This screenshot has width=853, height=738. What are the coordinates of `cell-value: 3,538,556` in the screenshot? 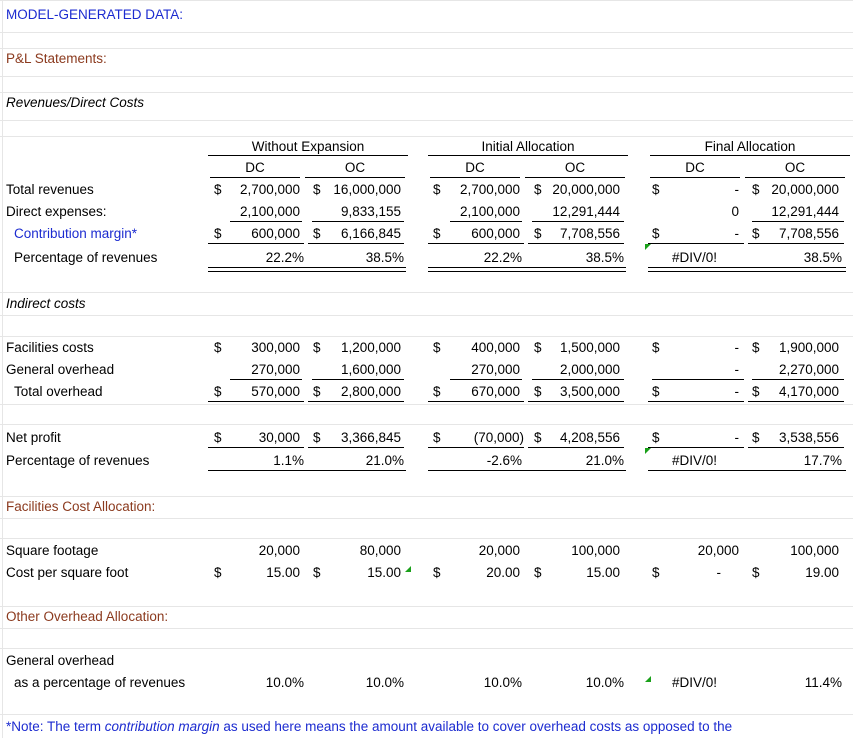 It's located at (808, 437).